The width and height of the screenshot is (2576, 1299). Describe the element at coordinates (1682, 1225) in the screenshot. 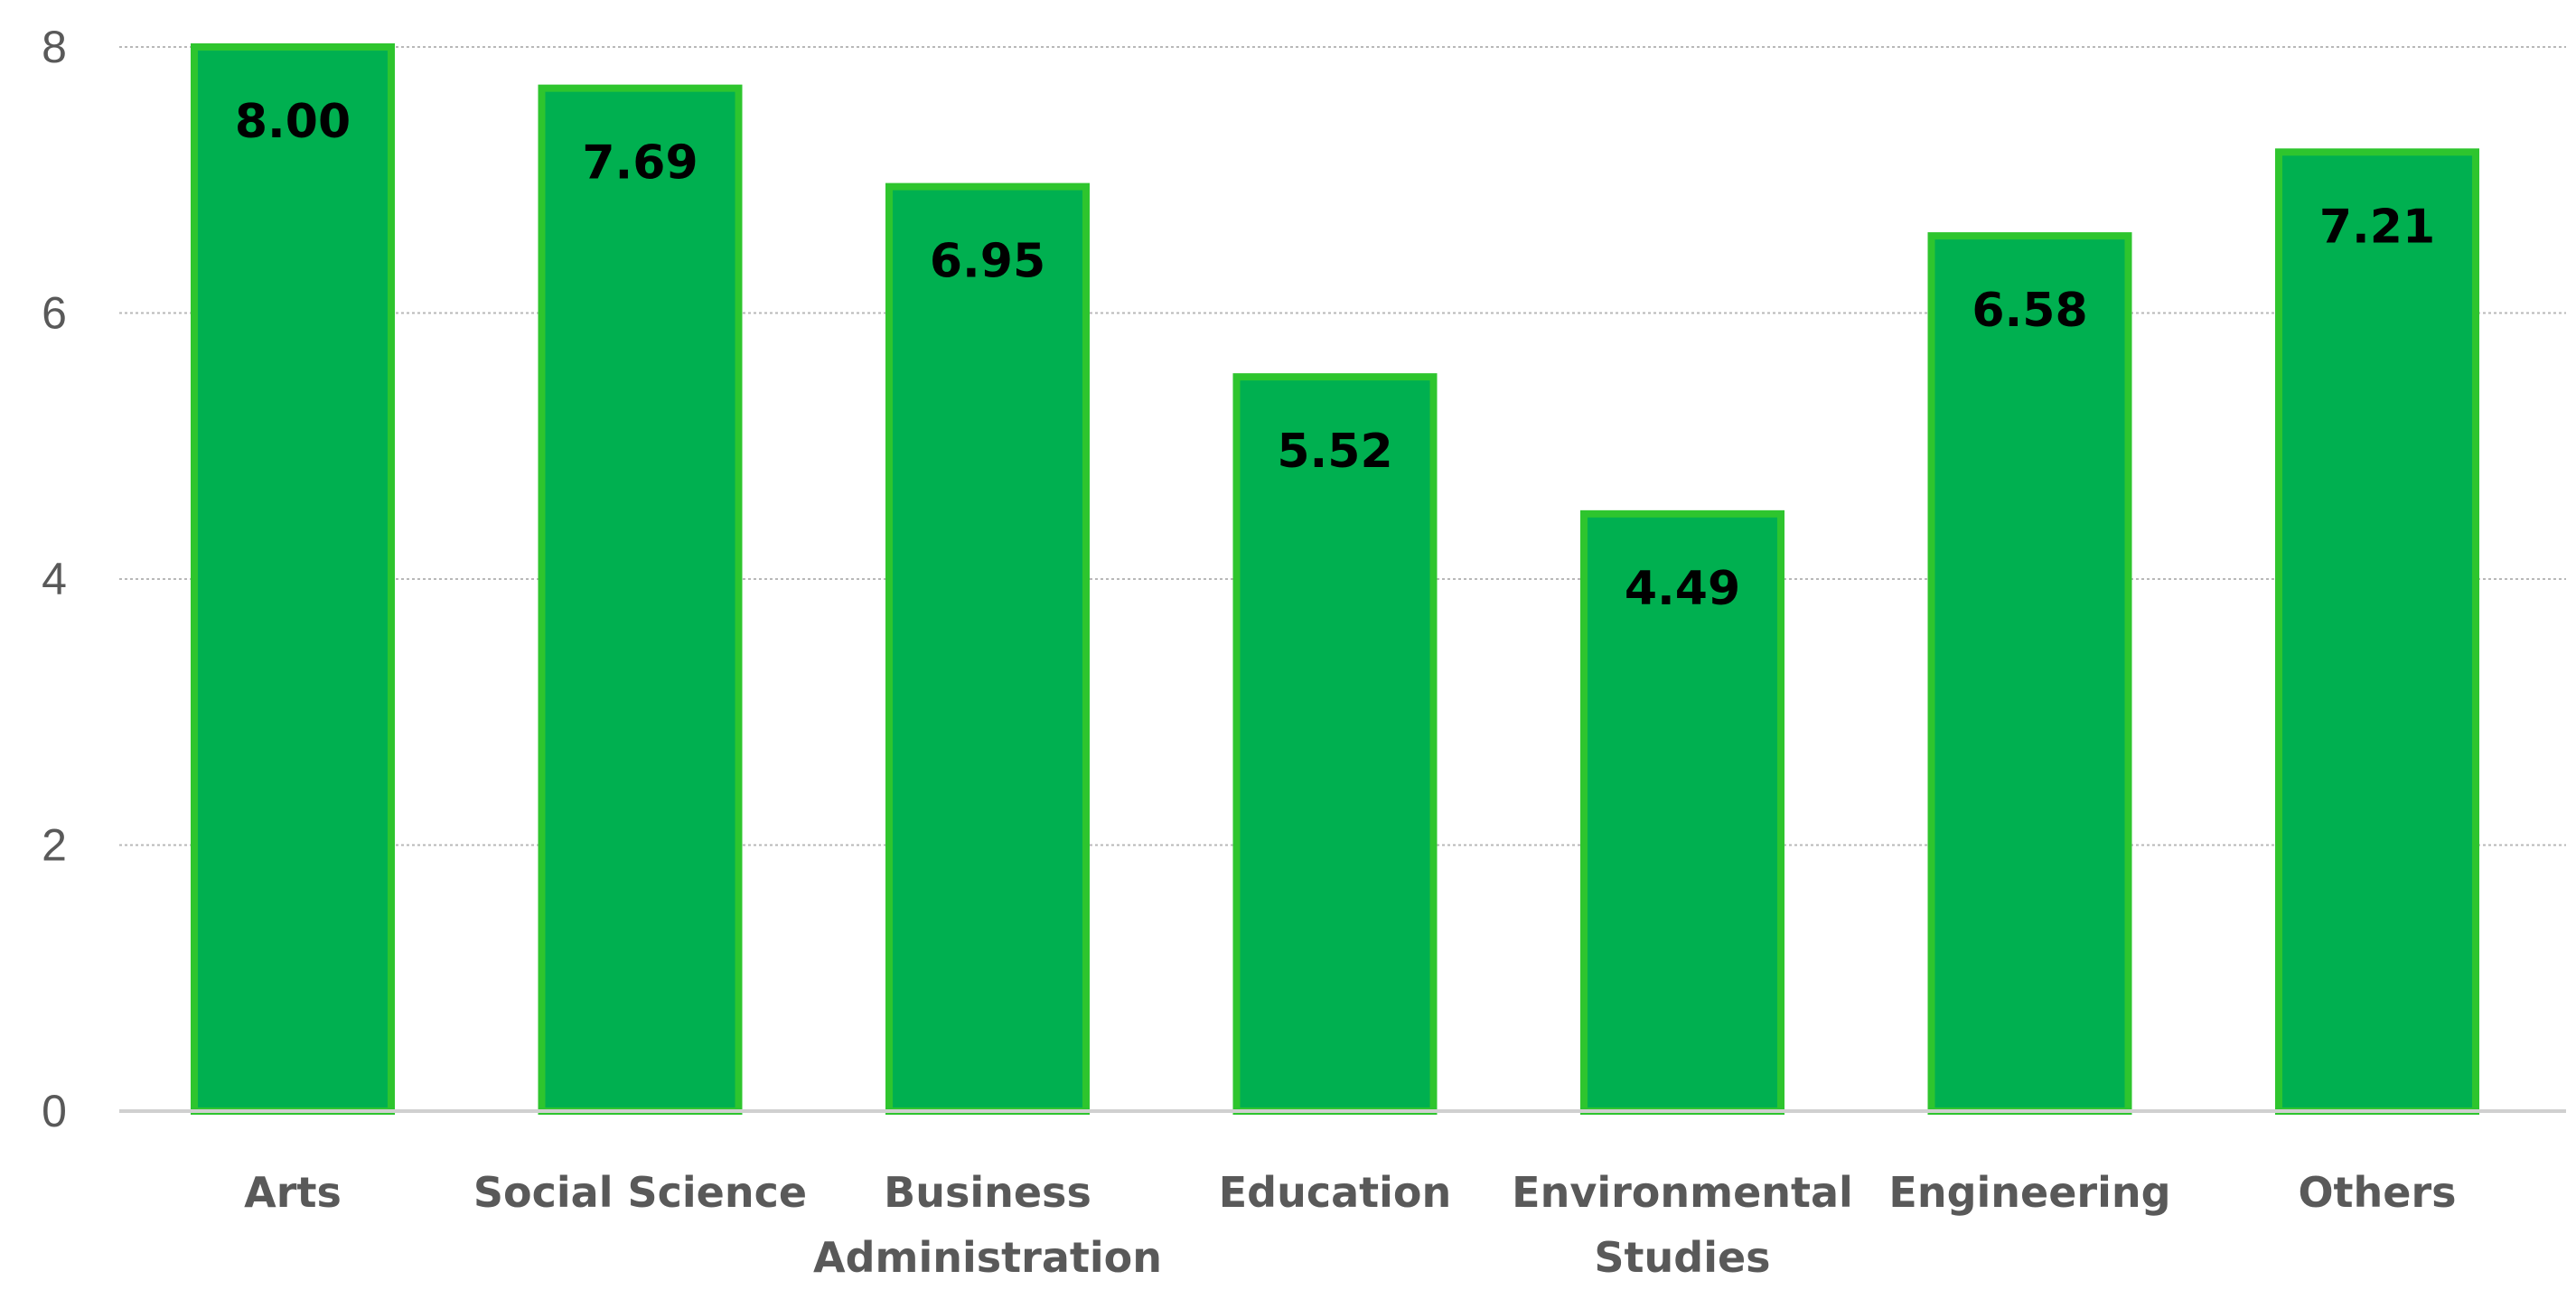

I see `x-tick-label: Environmental Studies` at that location.